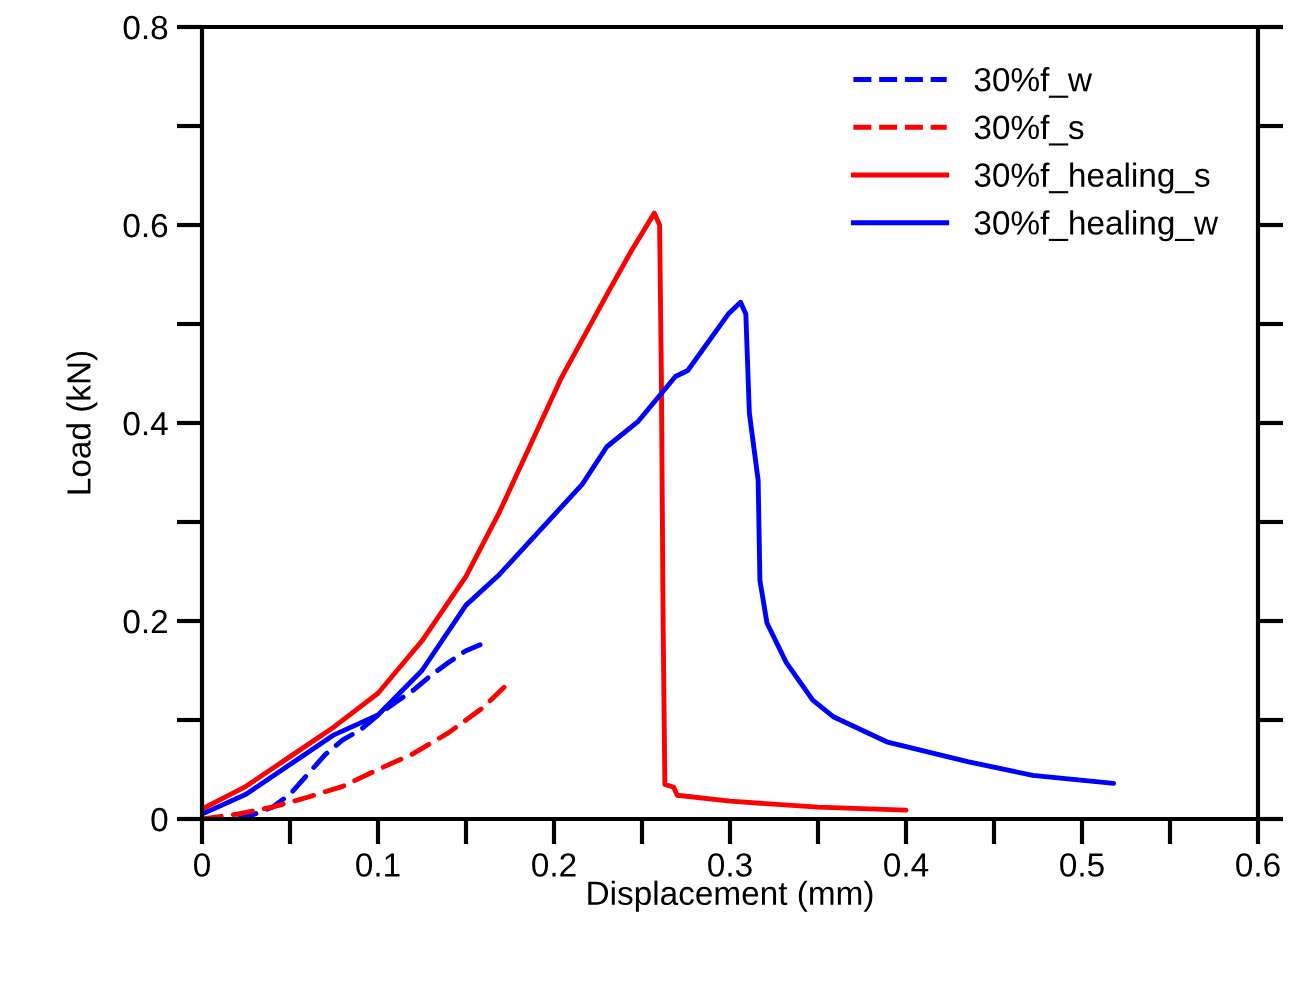  I want to click on legend-label: 30%f_healing_w, so click(1096, 226).